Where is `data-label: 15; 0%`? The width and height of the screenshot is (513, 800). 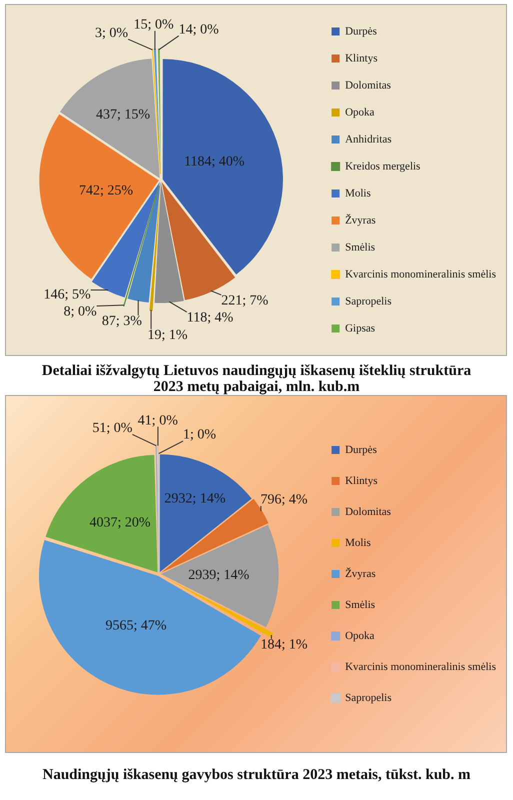
data-label: 15; 0% is located at coordinates (154, 25).